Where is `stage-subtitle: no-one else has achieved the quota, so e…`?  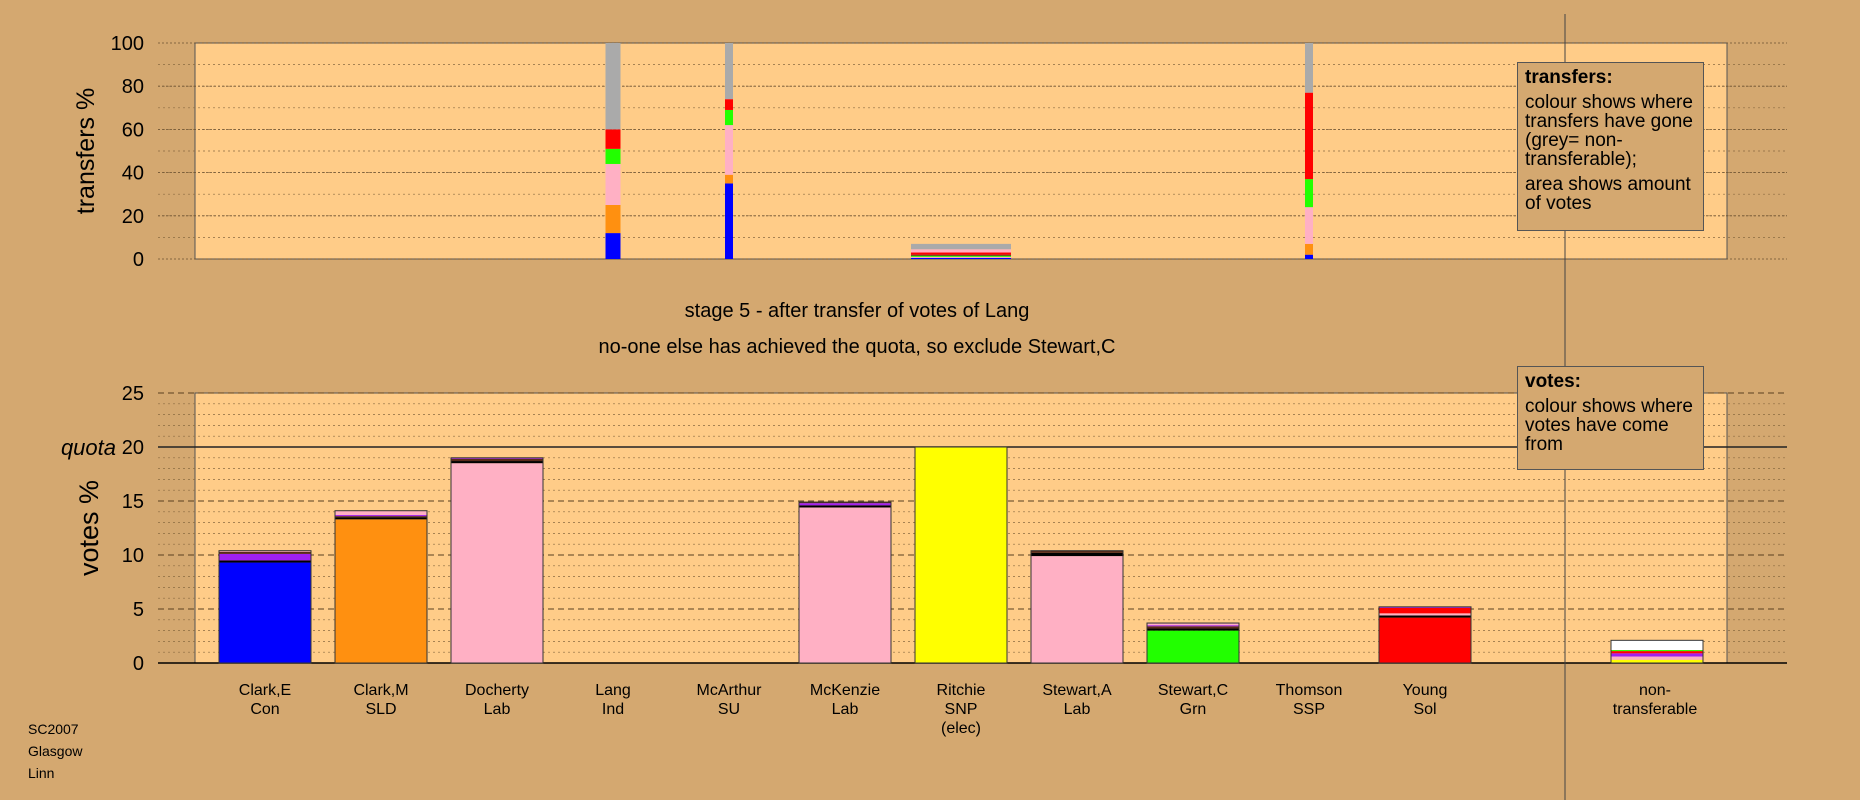
stage-subtitle: no-one else has achieved the quota, so e… is located at coordinates (857, 347).